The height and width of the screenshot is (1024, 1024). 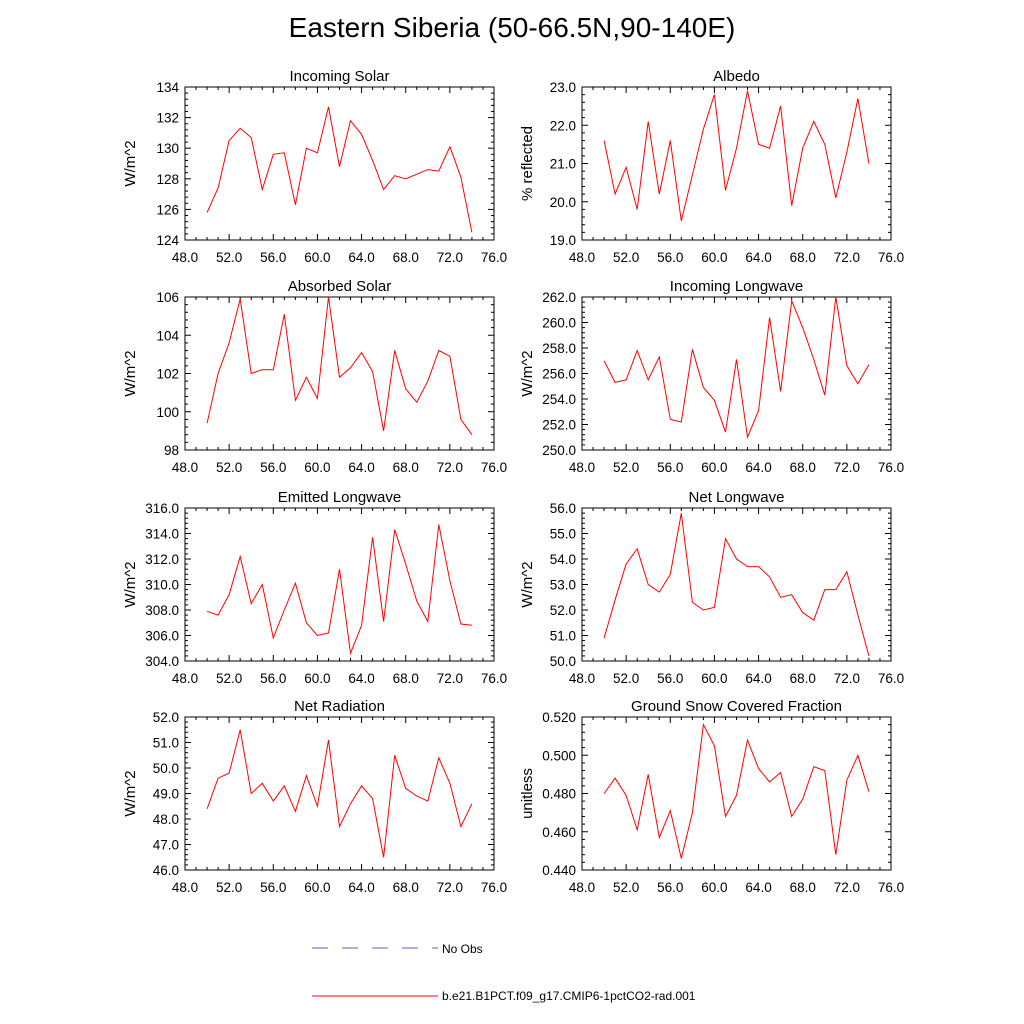 I want to click on y-tick-label: 106, so click(x=167, y=297).